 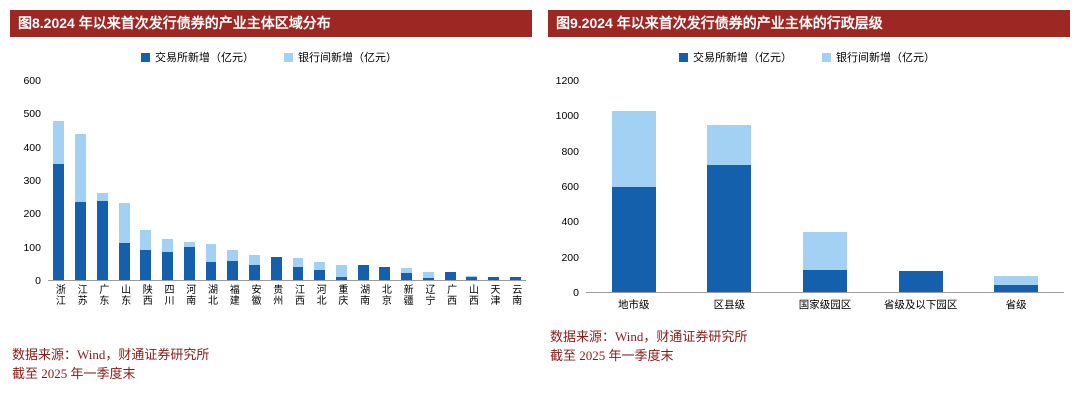 What do you see at coordinates (341, 205) in the screenshot?
I see `bar-column: 重庆` at bounding box center [341, 205].